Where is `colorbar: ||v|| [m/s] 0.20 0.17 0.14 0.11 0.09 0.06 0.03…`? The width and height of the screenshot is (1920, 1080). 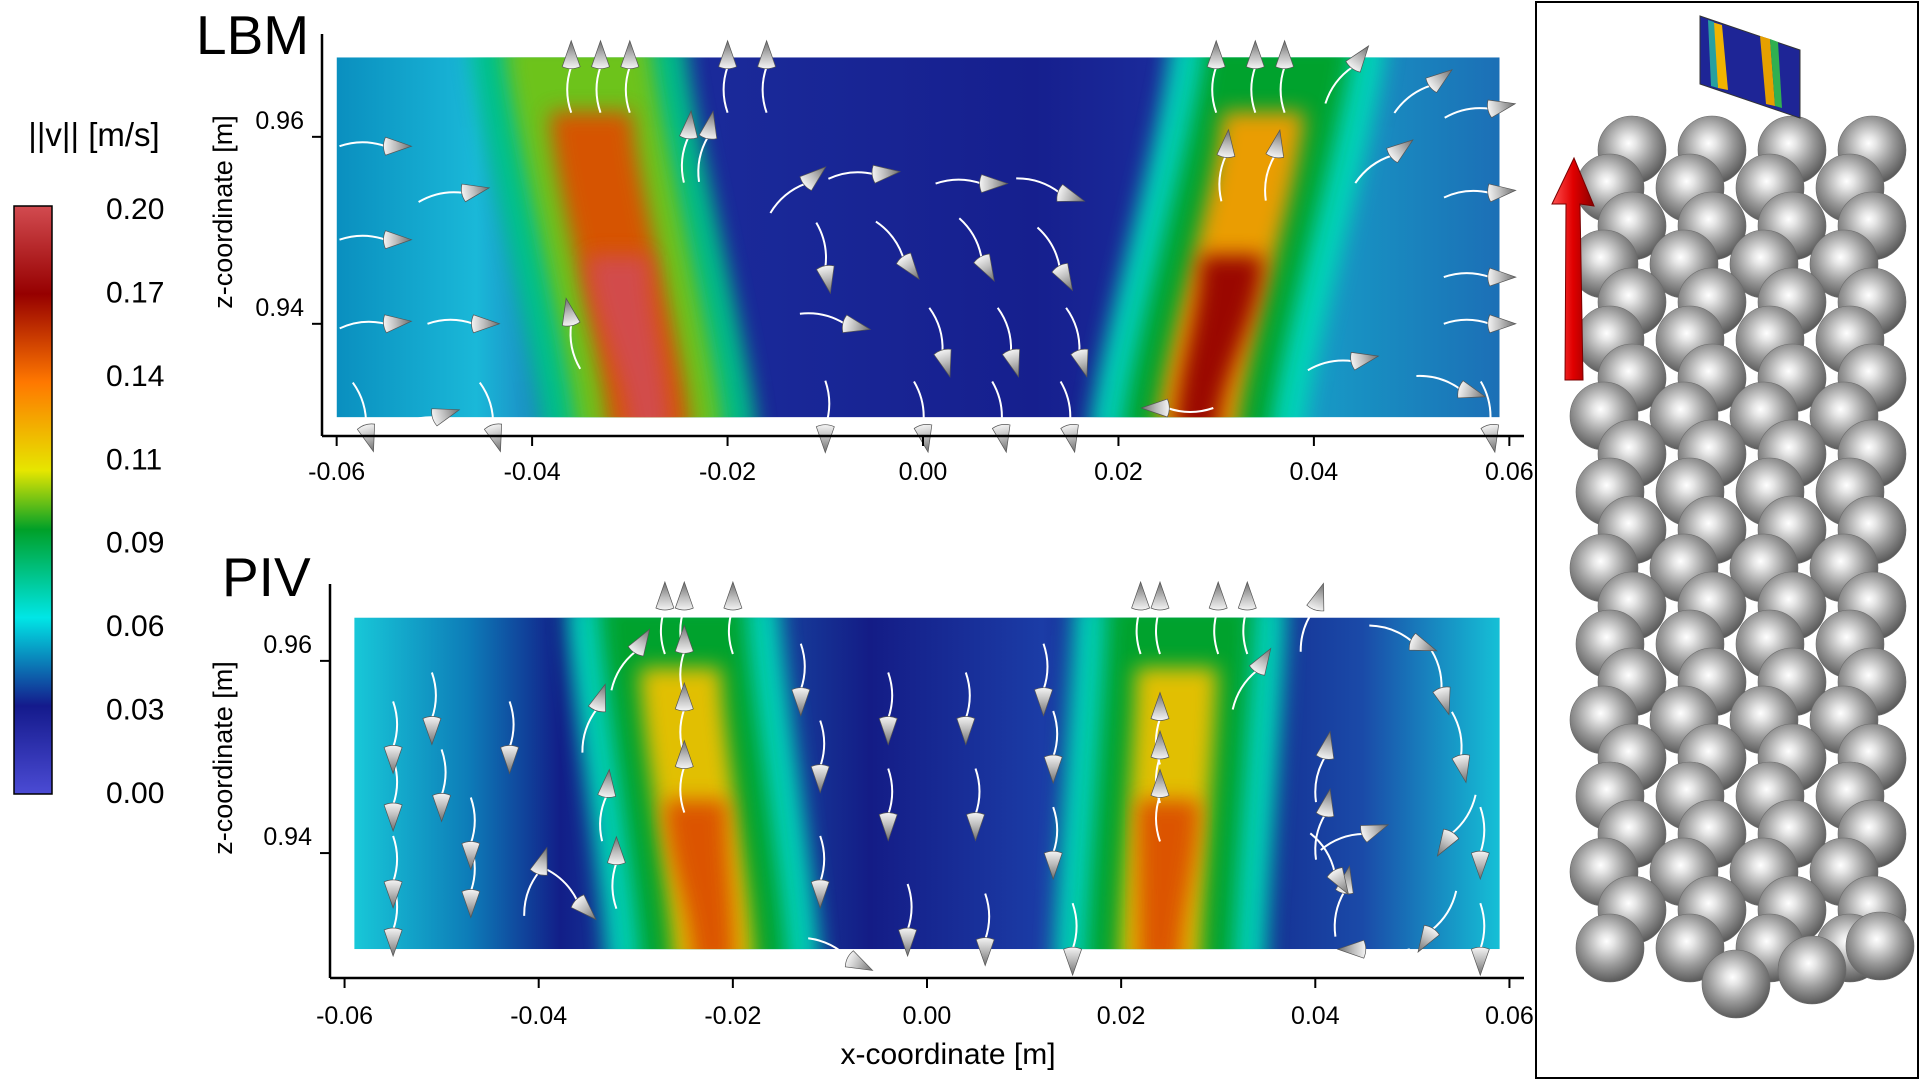 colorbar: ||v|| [m/s] 0.20 0.17 0.14 0.11 0.09 0.06 0.03… is located at coordinates (88, 463).